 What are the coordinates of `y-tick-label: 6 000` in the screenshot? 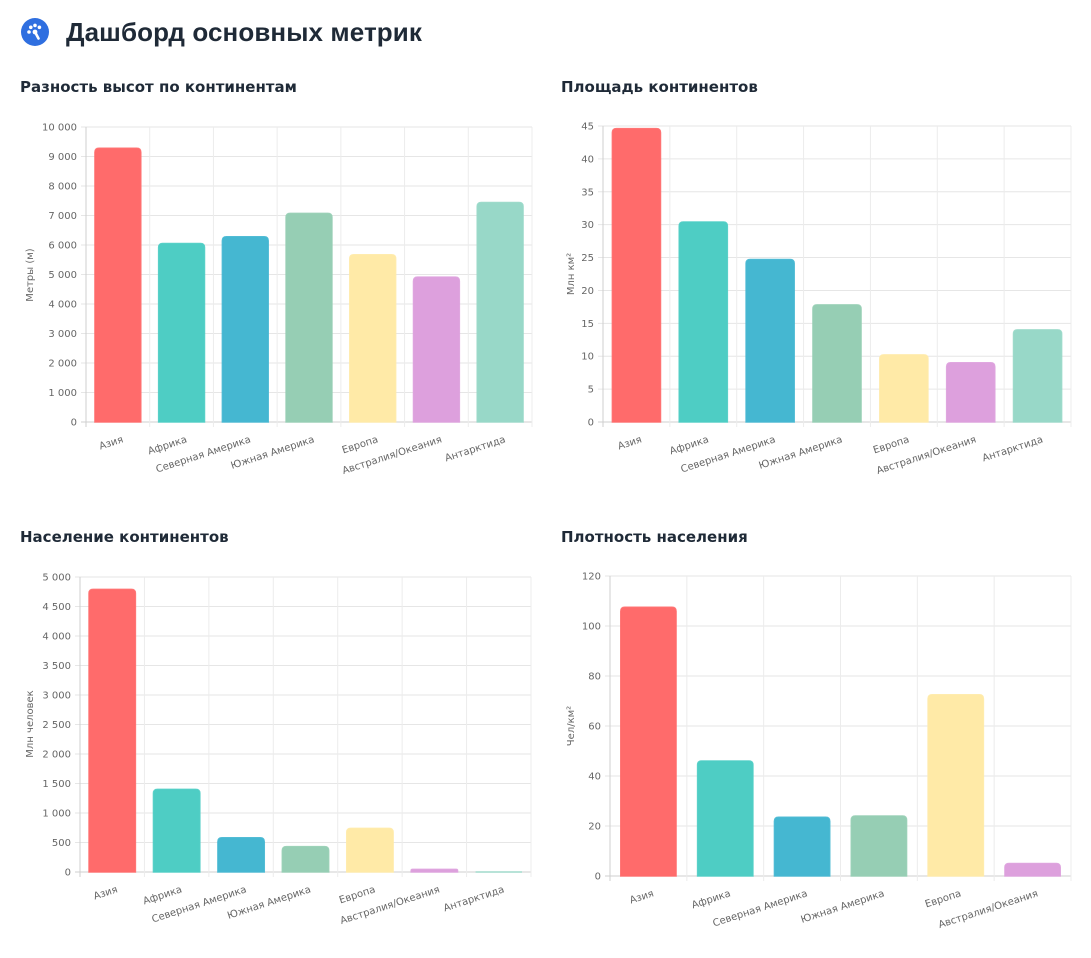 It's located at (62, 246).